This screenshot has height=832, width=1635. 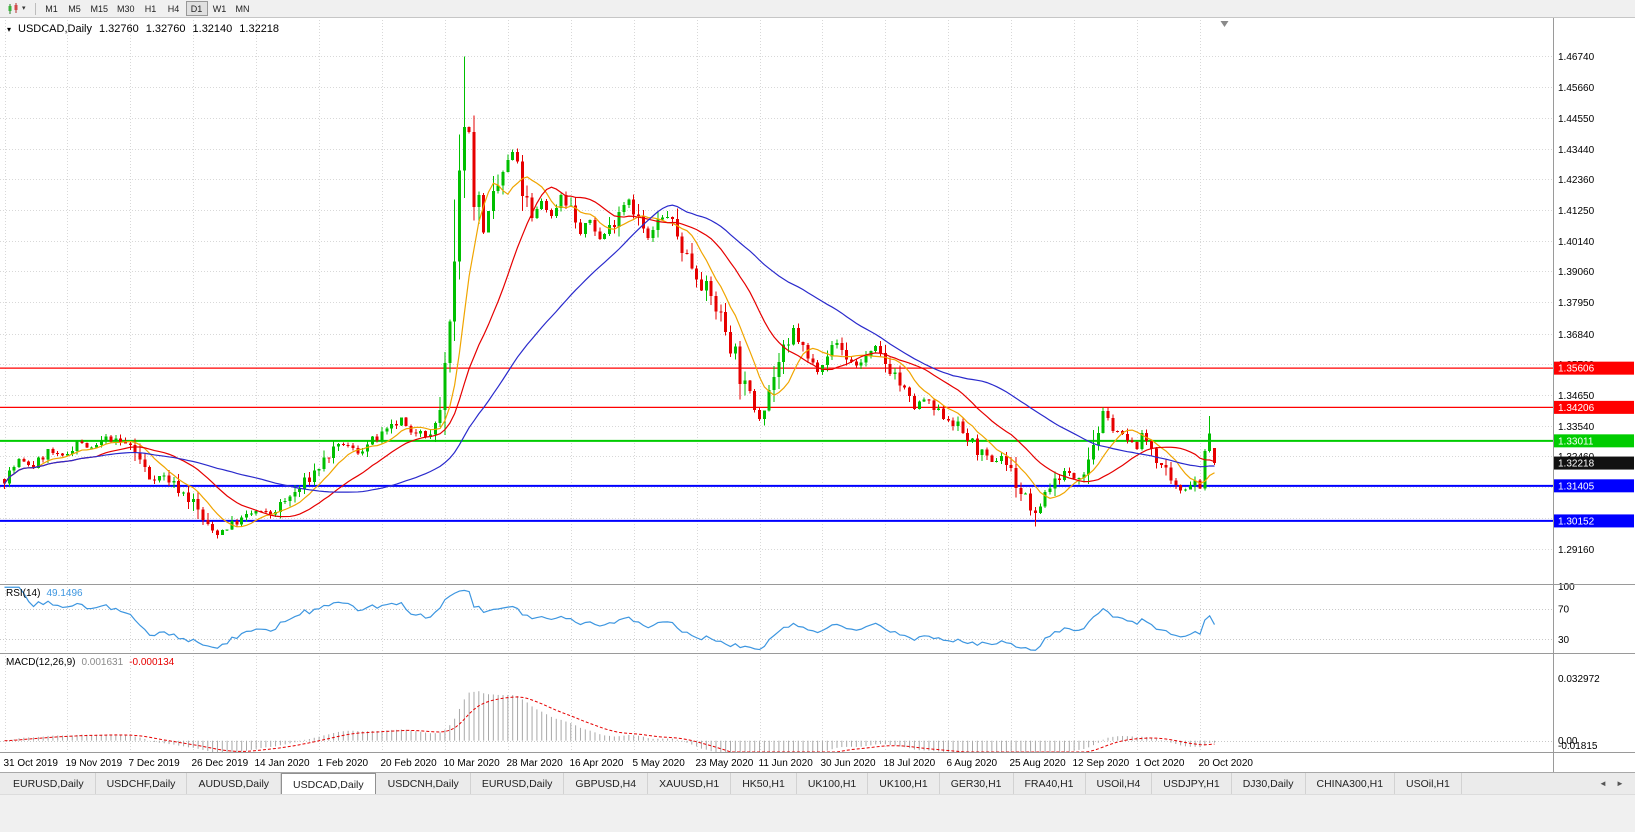 I want to click on symbol-tab-china300-h1: CHINA300,H1, so click(x=1351, y=783).